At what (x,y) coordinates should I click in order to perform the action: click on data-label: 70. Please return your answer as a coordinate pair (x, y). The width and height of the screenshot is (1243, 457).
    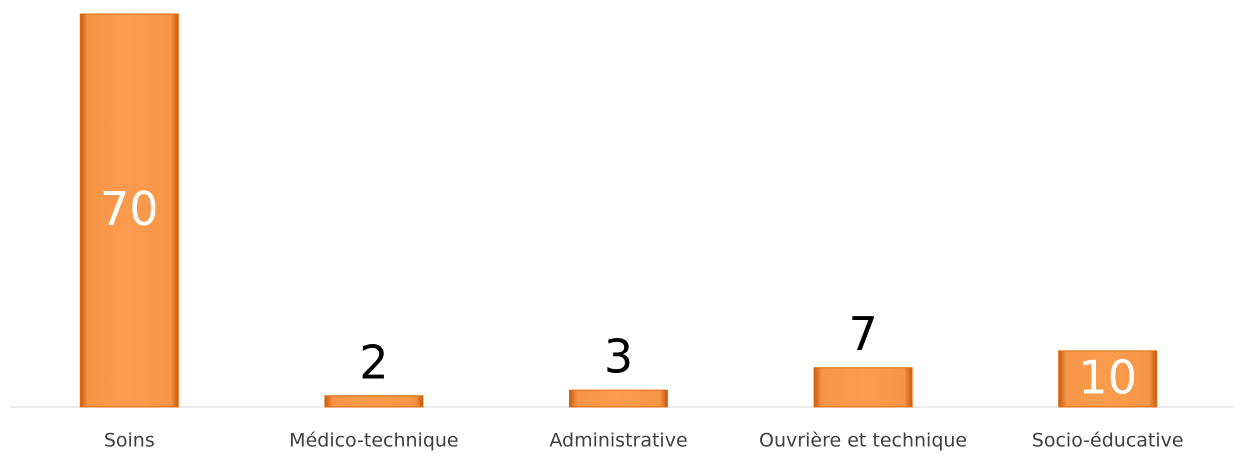
    Looking at the image, I should click on (129, 209).